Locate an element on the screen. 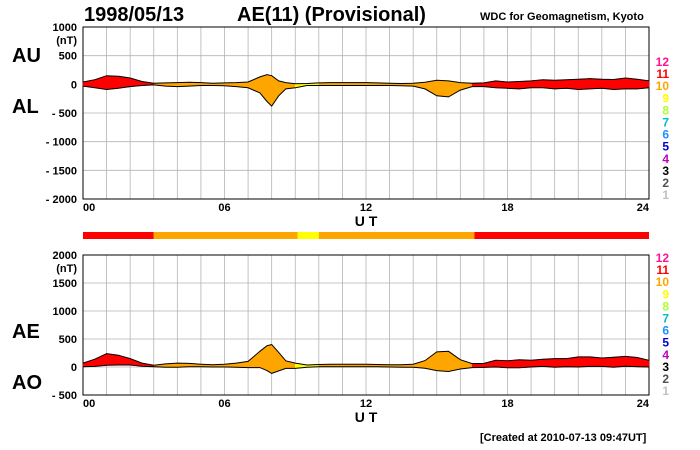 The image size is (700, 450). series-label-al: AL is located at coordinates (25, 107).